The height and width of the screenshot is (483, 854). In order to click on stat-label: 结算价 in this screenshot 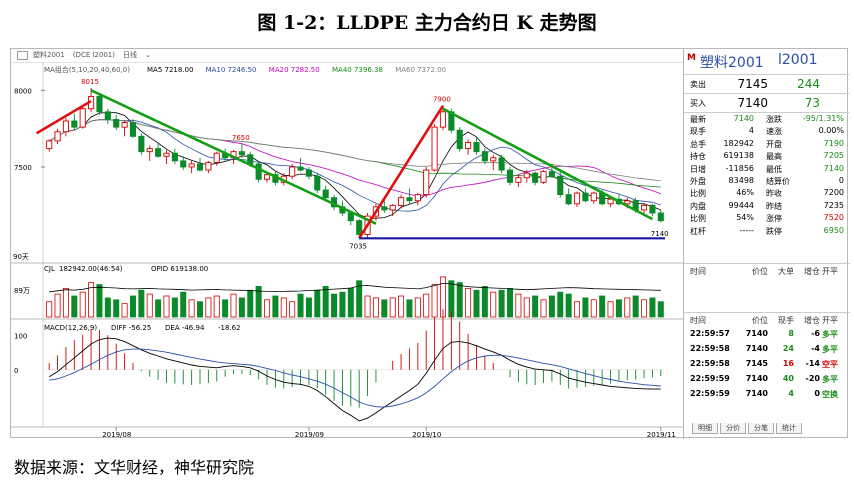, I will do `click(778, 181)`.